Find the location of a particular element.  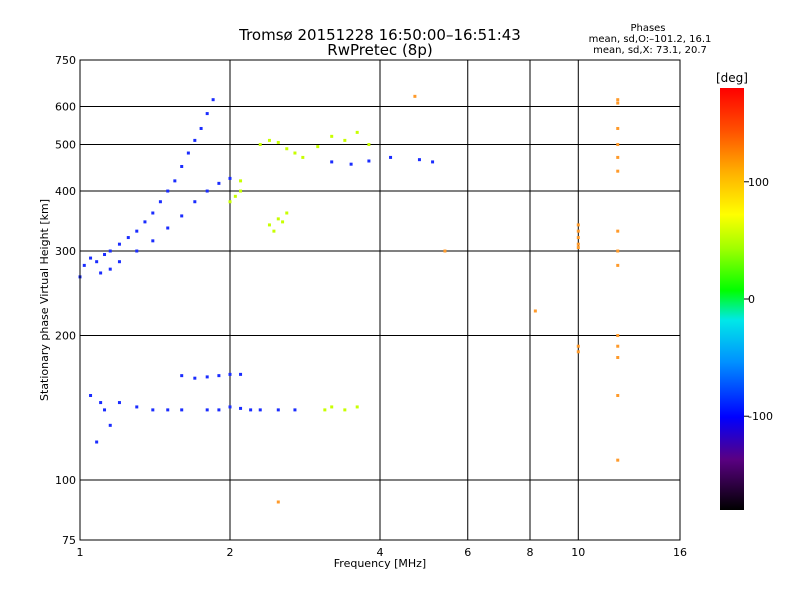

chart-title: Tromsø 20151228 16:50:00–16:51:43 is located at coordinates (379, 35).